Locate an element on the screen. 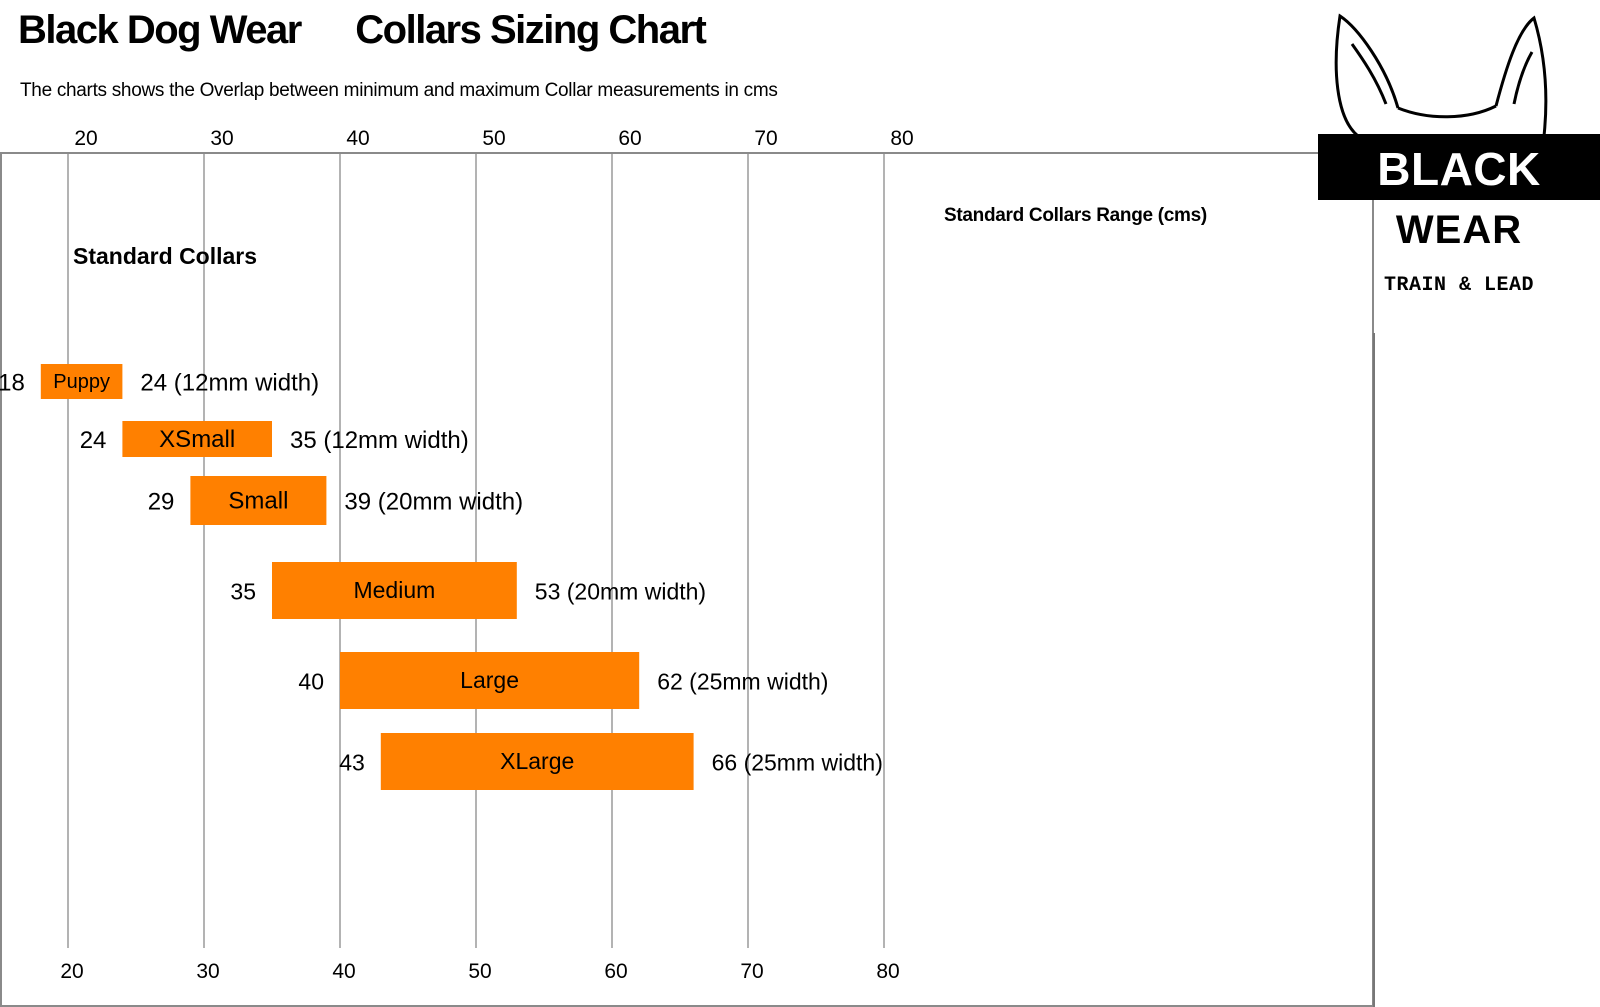 Image resolution: width=1600 pixels, height=1007 pixels. brand-logo: BLACK DOG WEAR TRAIN & LEAD is located at coordinates (1459, 158).